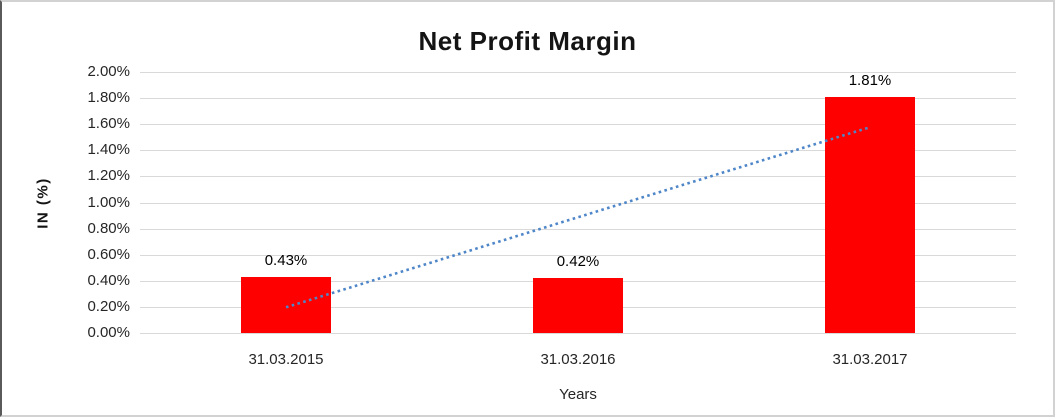 Image resolution: width=1055 pixels, height=417 pixels. Describe the element at coordinates (108, 124) in the screenshot. I see `y-tick-label: 1.60%` at that location.